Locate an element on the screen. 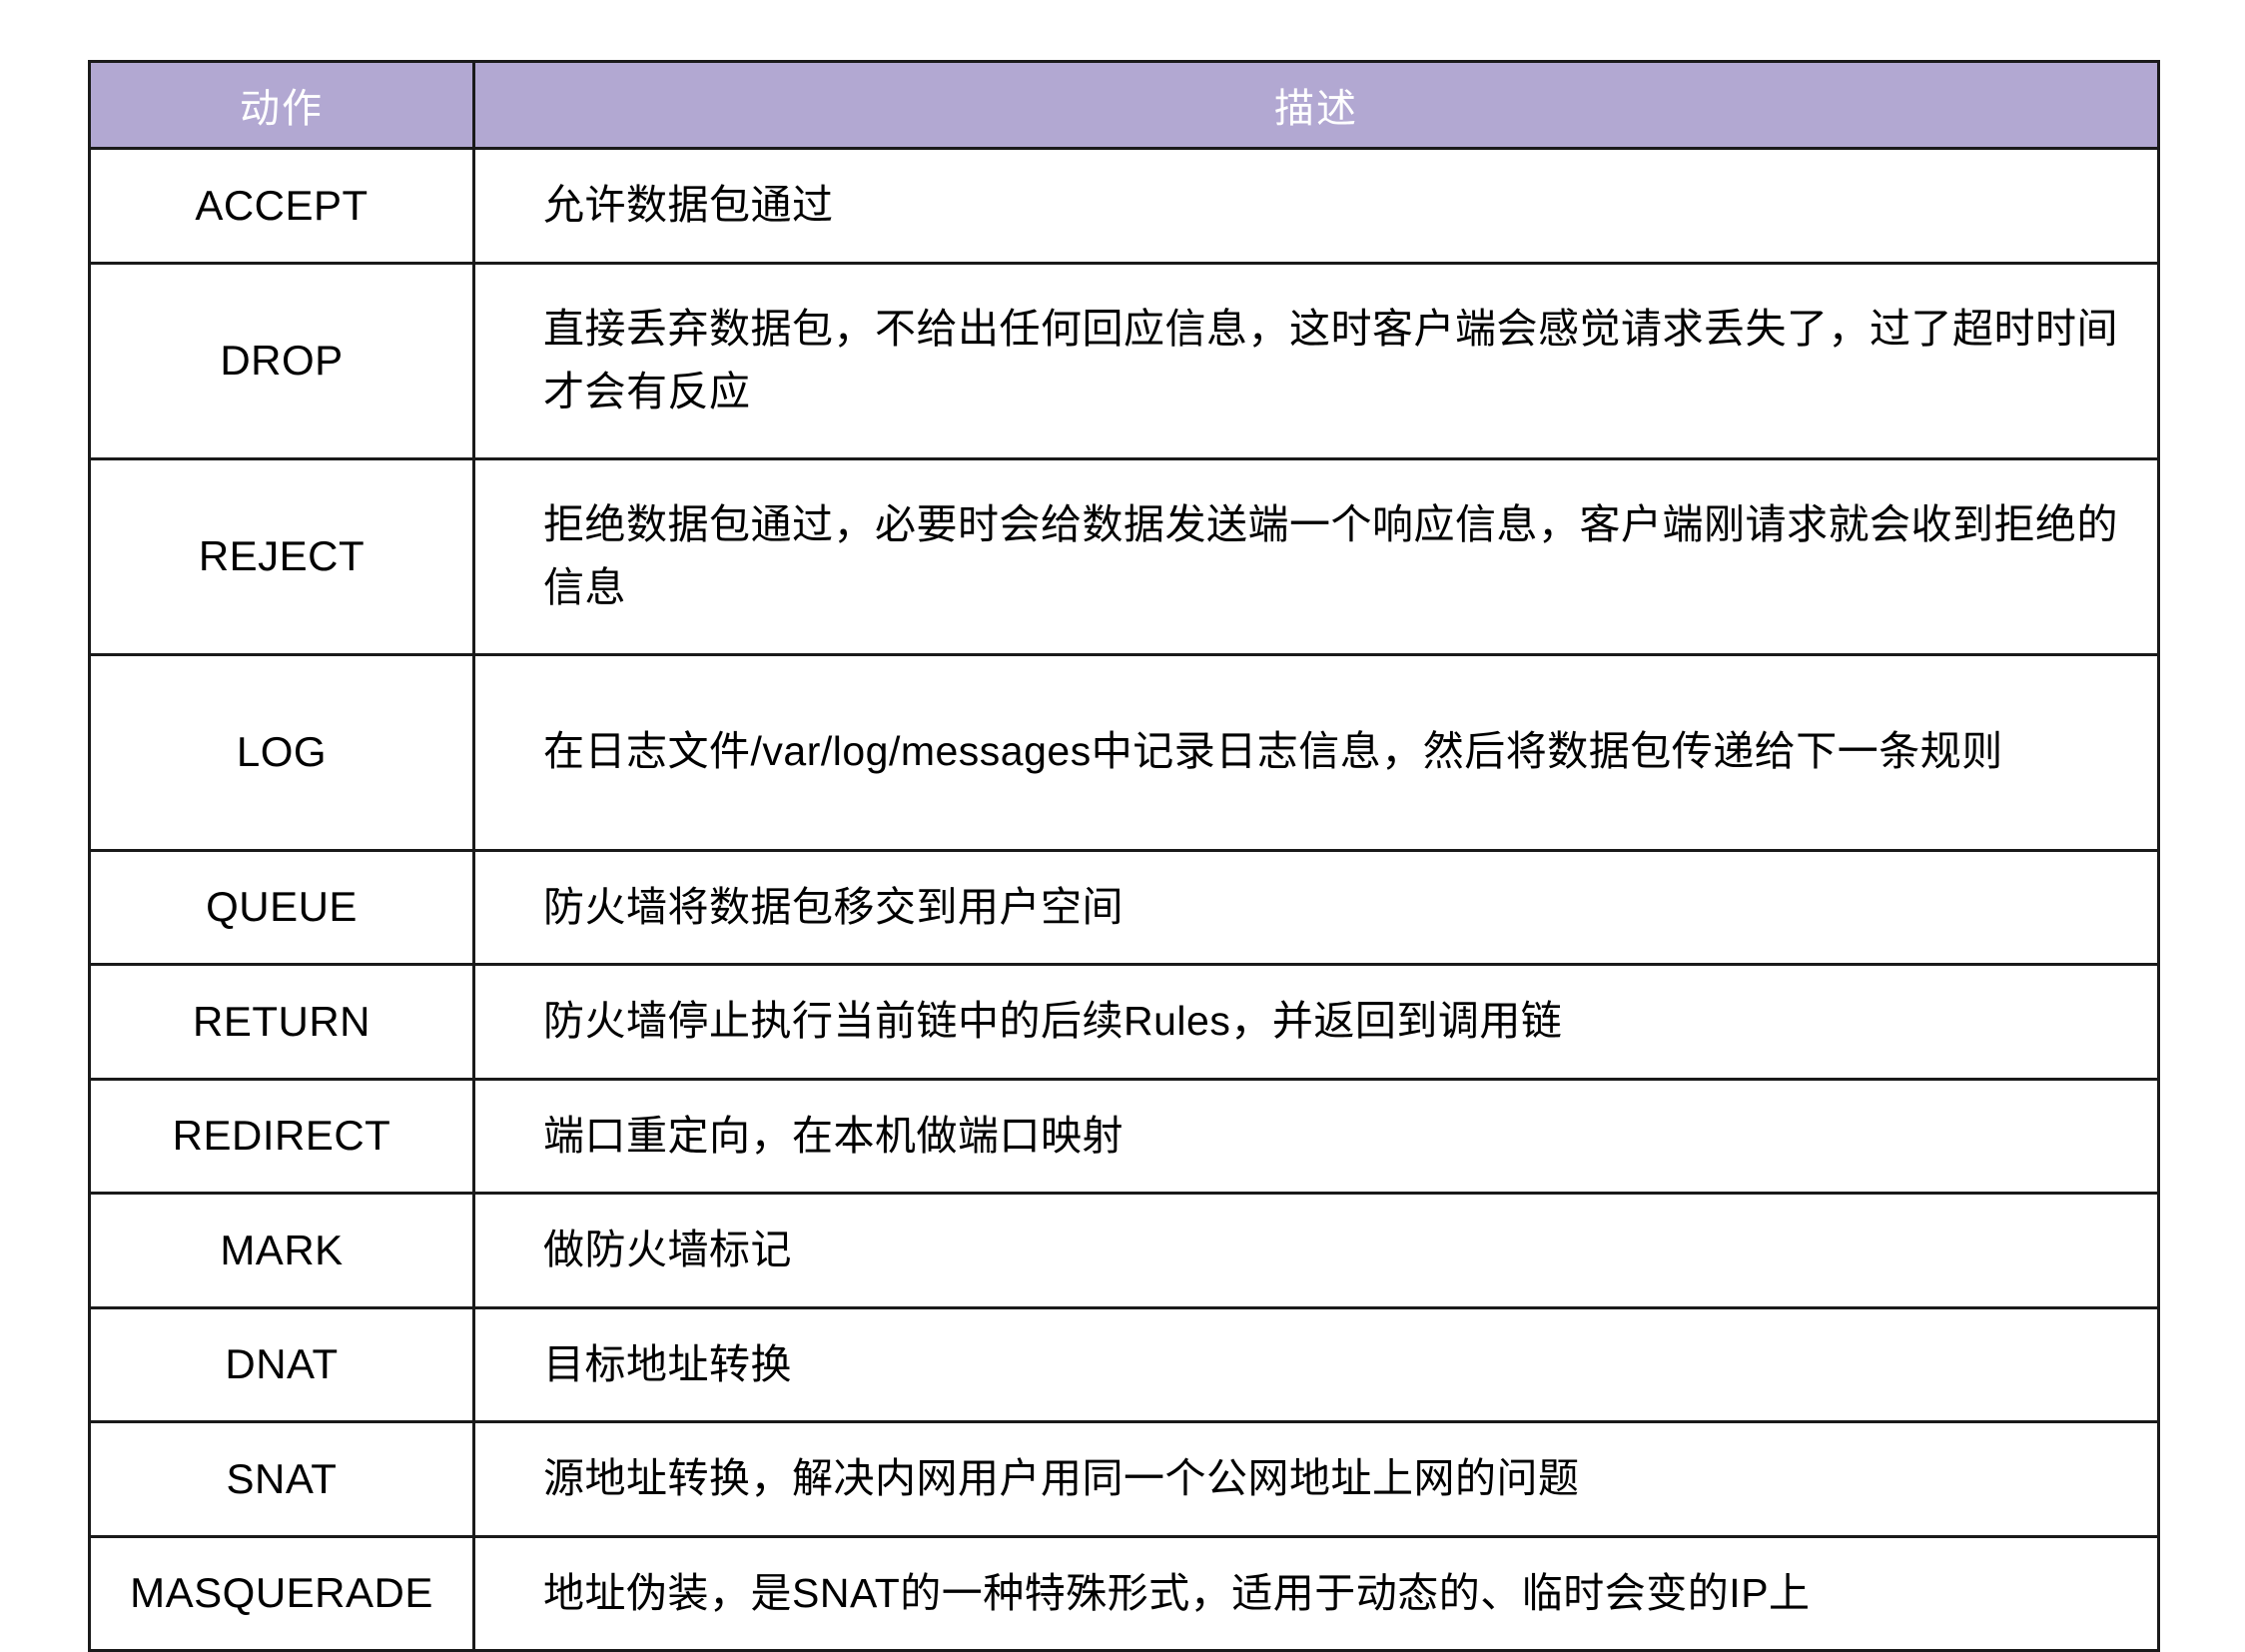 This screenshot has width=2245, height=1652. description-text: 允许数据包通过 is located at coordinates (688, 205).